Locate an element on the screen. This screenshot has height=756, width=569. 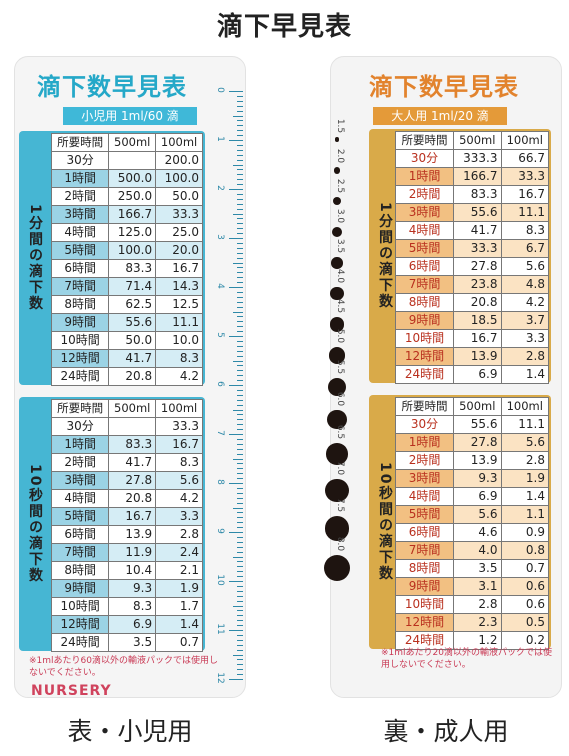
ruler-number: 5 is located at coordinates (220, 335).